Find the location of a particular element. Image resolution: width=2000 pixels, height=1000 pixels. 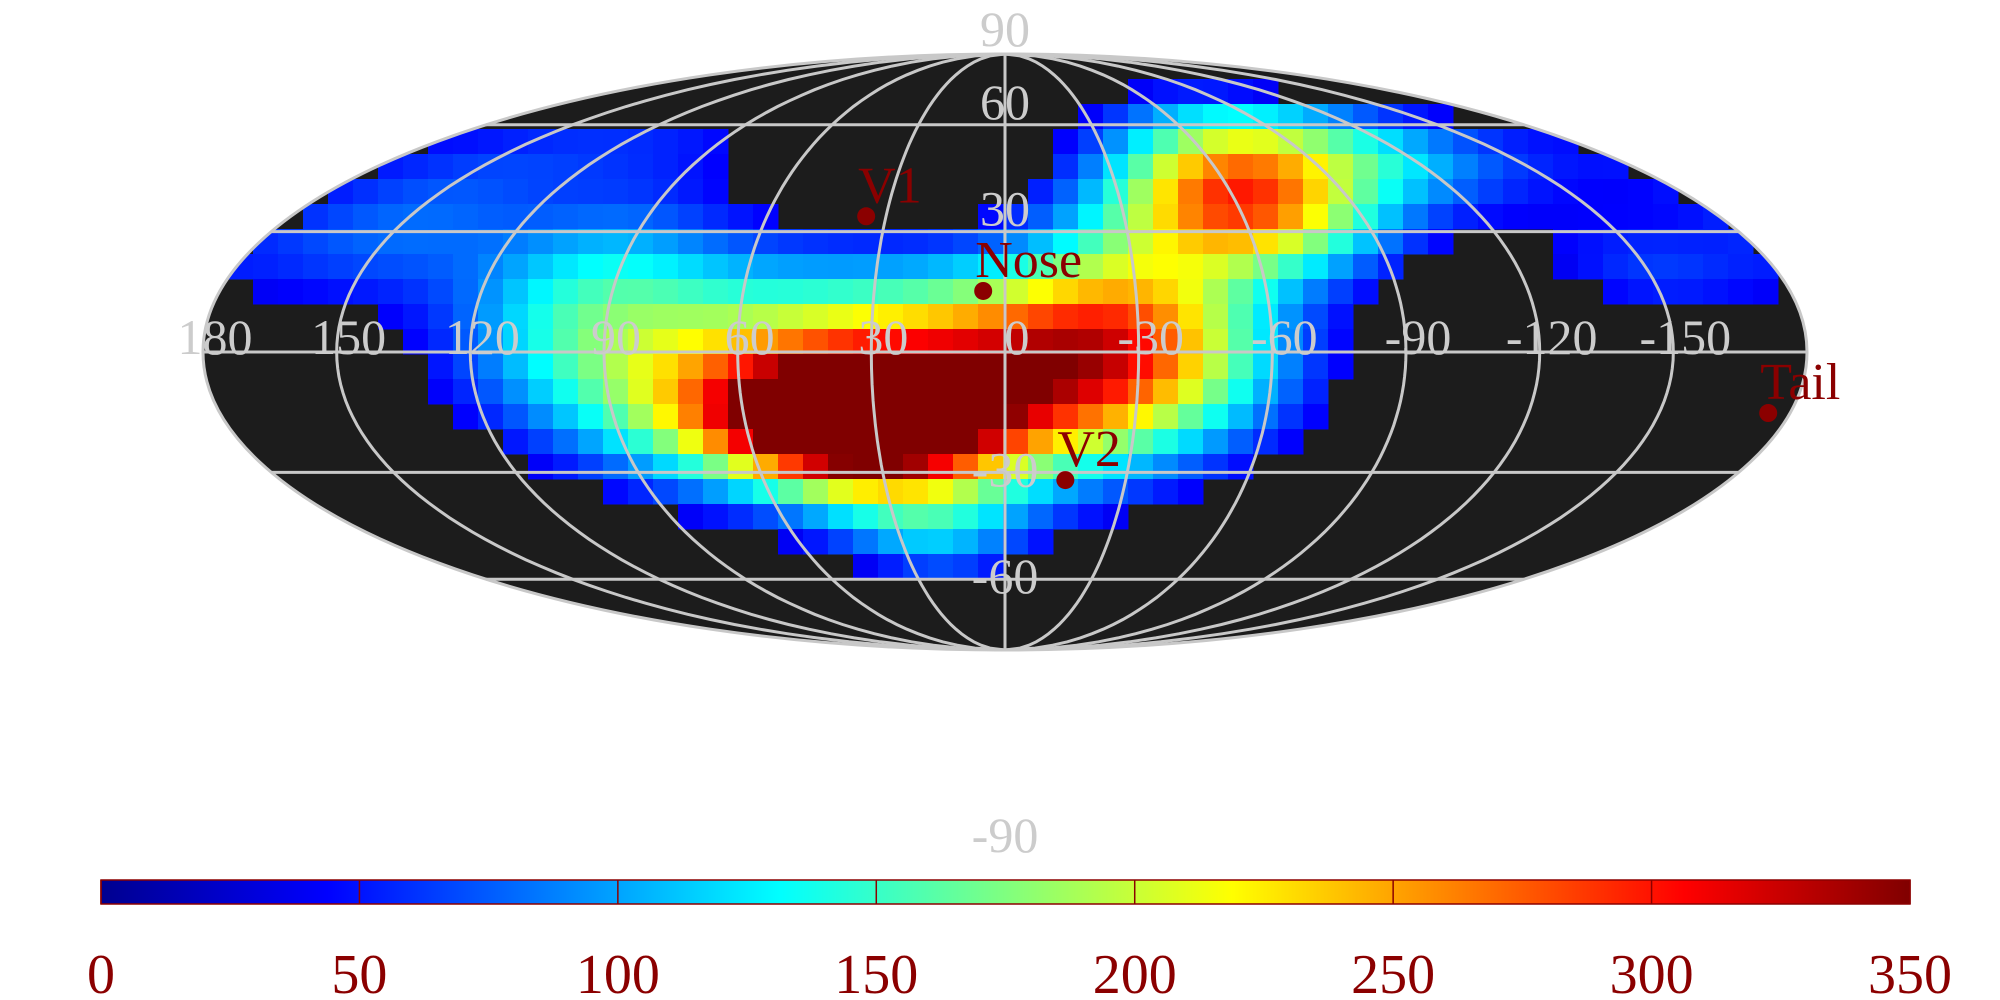

marker-label: Nose is located at coordinates (1028, 260).